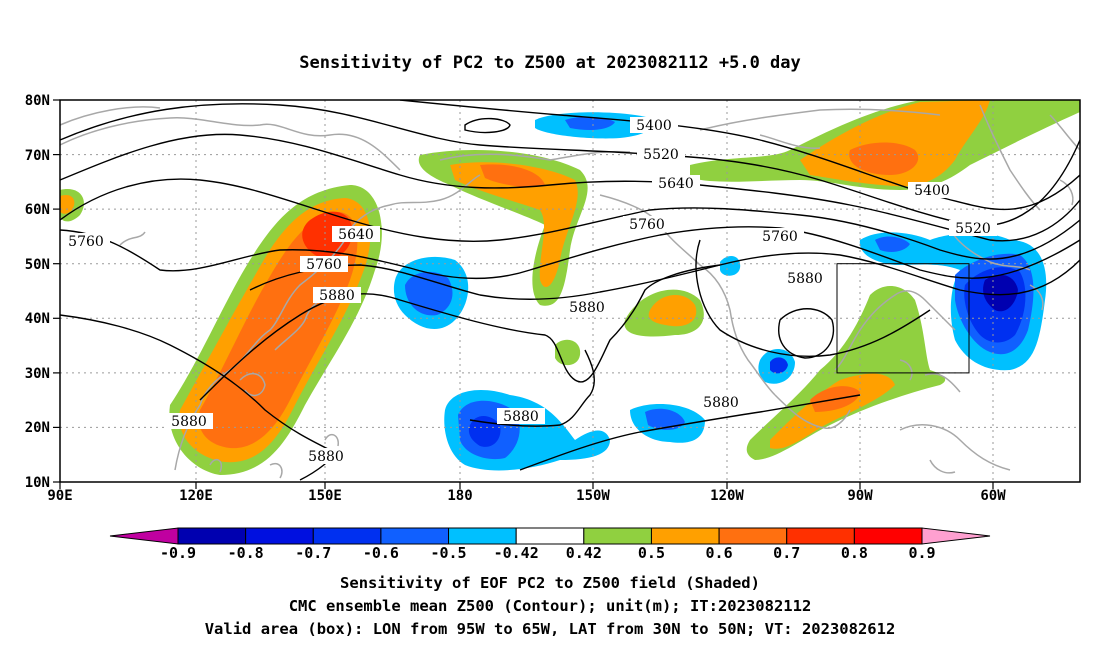 Image resolution: width=1100 pixels, height=650 pixels. I want to click on colorbar-label: -0.6, so click(381, 553).